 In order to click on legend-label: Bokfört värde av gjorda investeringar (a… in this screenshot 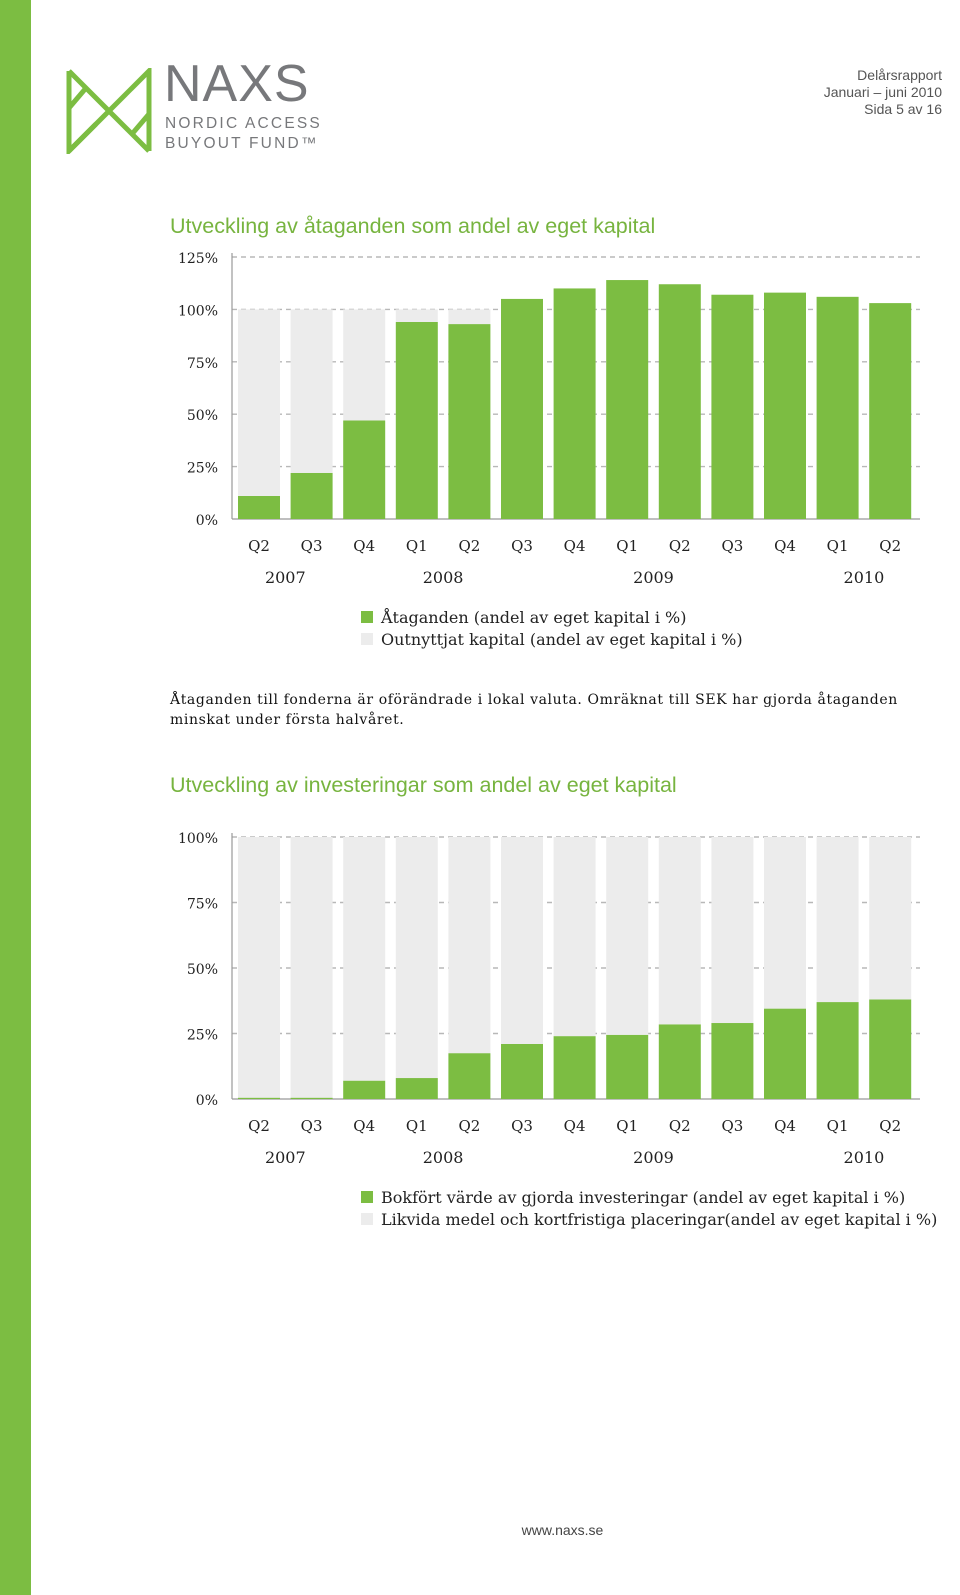, I will do `click(643, 1197)`.